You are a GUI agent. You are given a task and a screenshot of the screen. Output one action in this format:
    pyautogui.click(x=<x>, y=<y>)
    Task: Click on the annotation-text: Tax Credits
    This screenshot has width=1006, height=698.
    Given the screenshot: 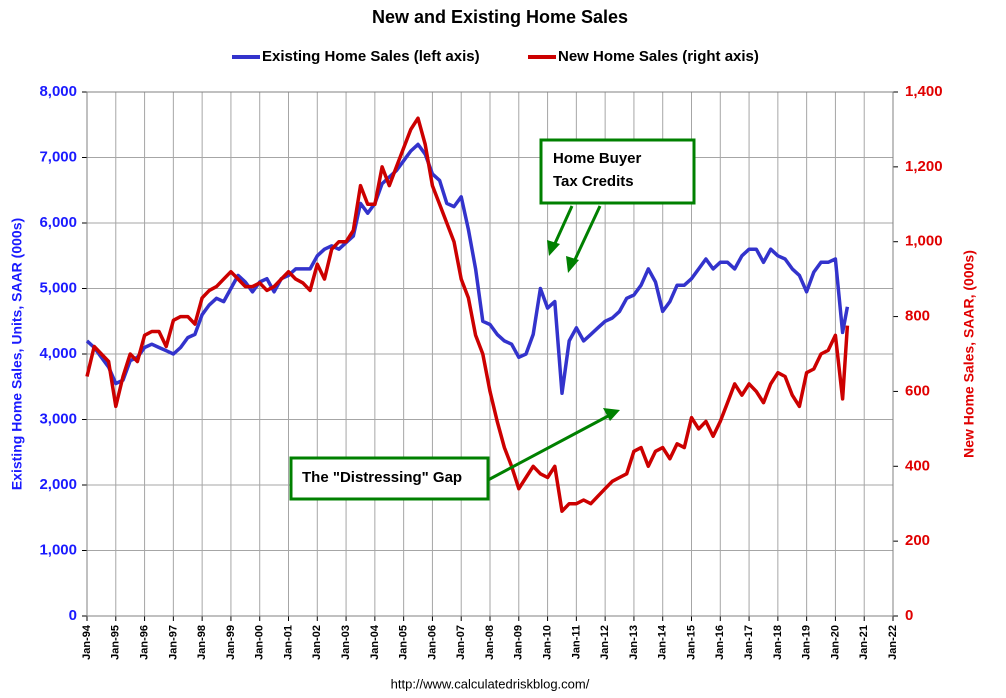 What is the action you would take?
    pyautogui.click(x=593, y=181)
    